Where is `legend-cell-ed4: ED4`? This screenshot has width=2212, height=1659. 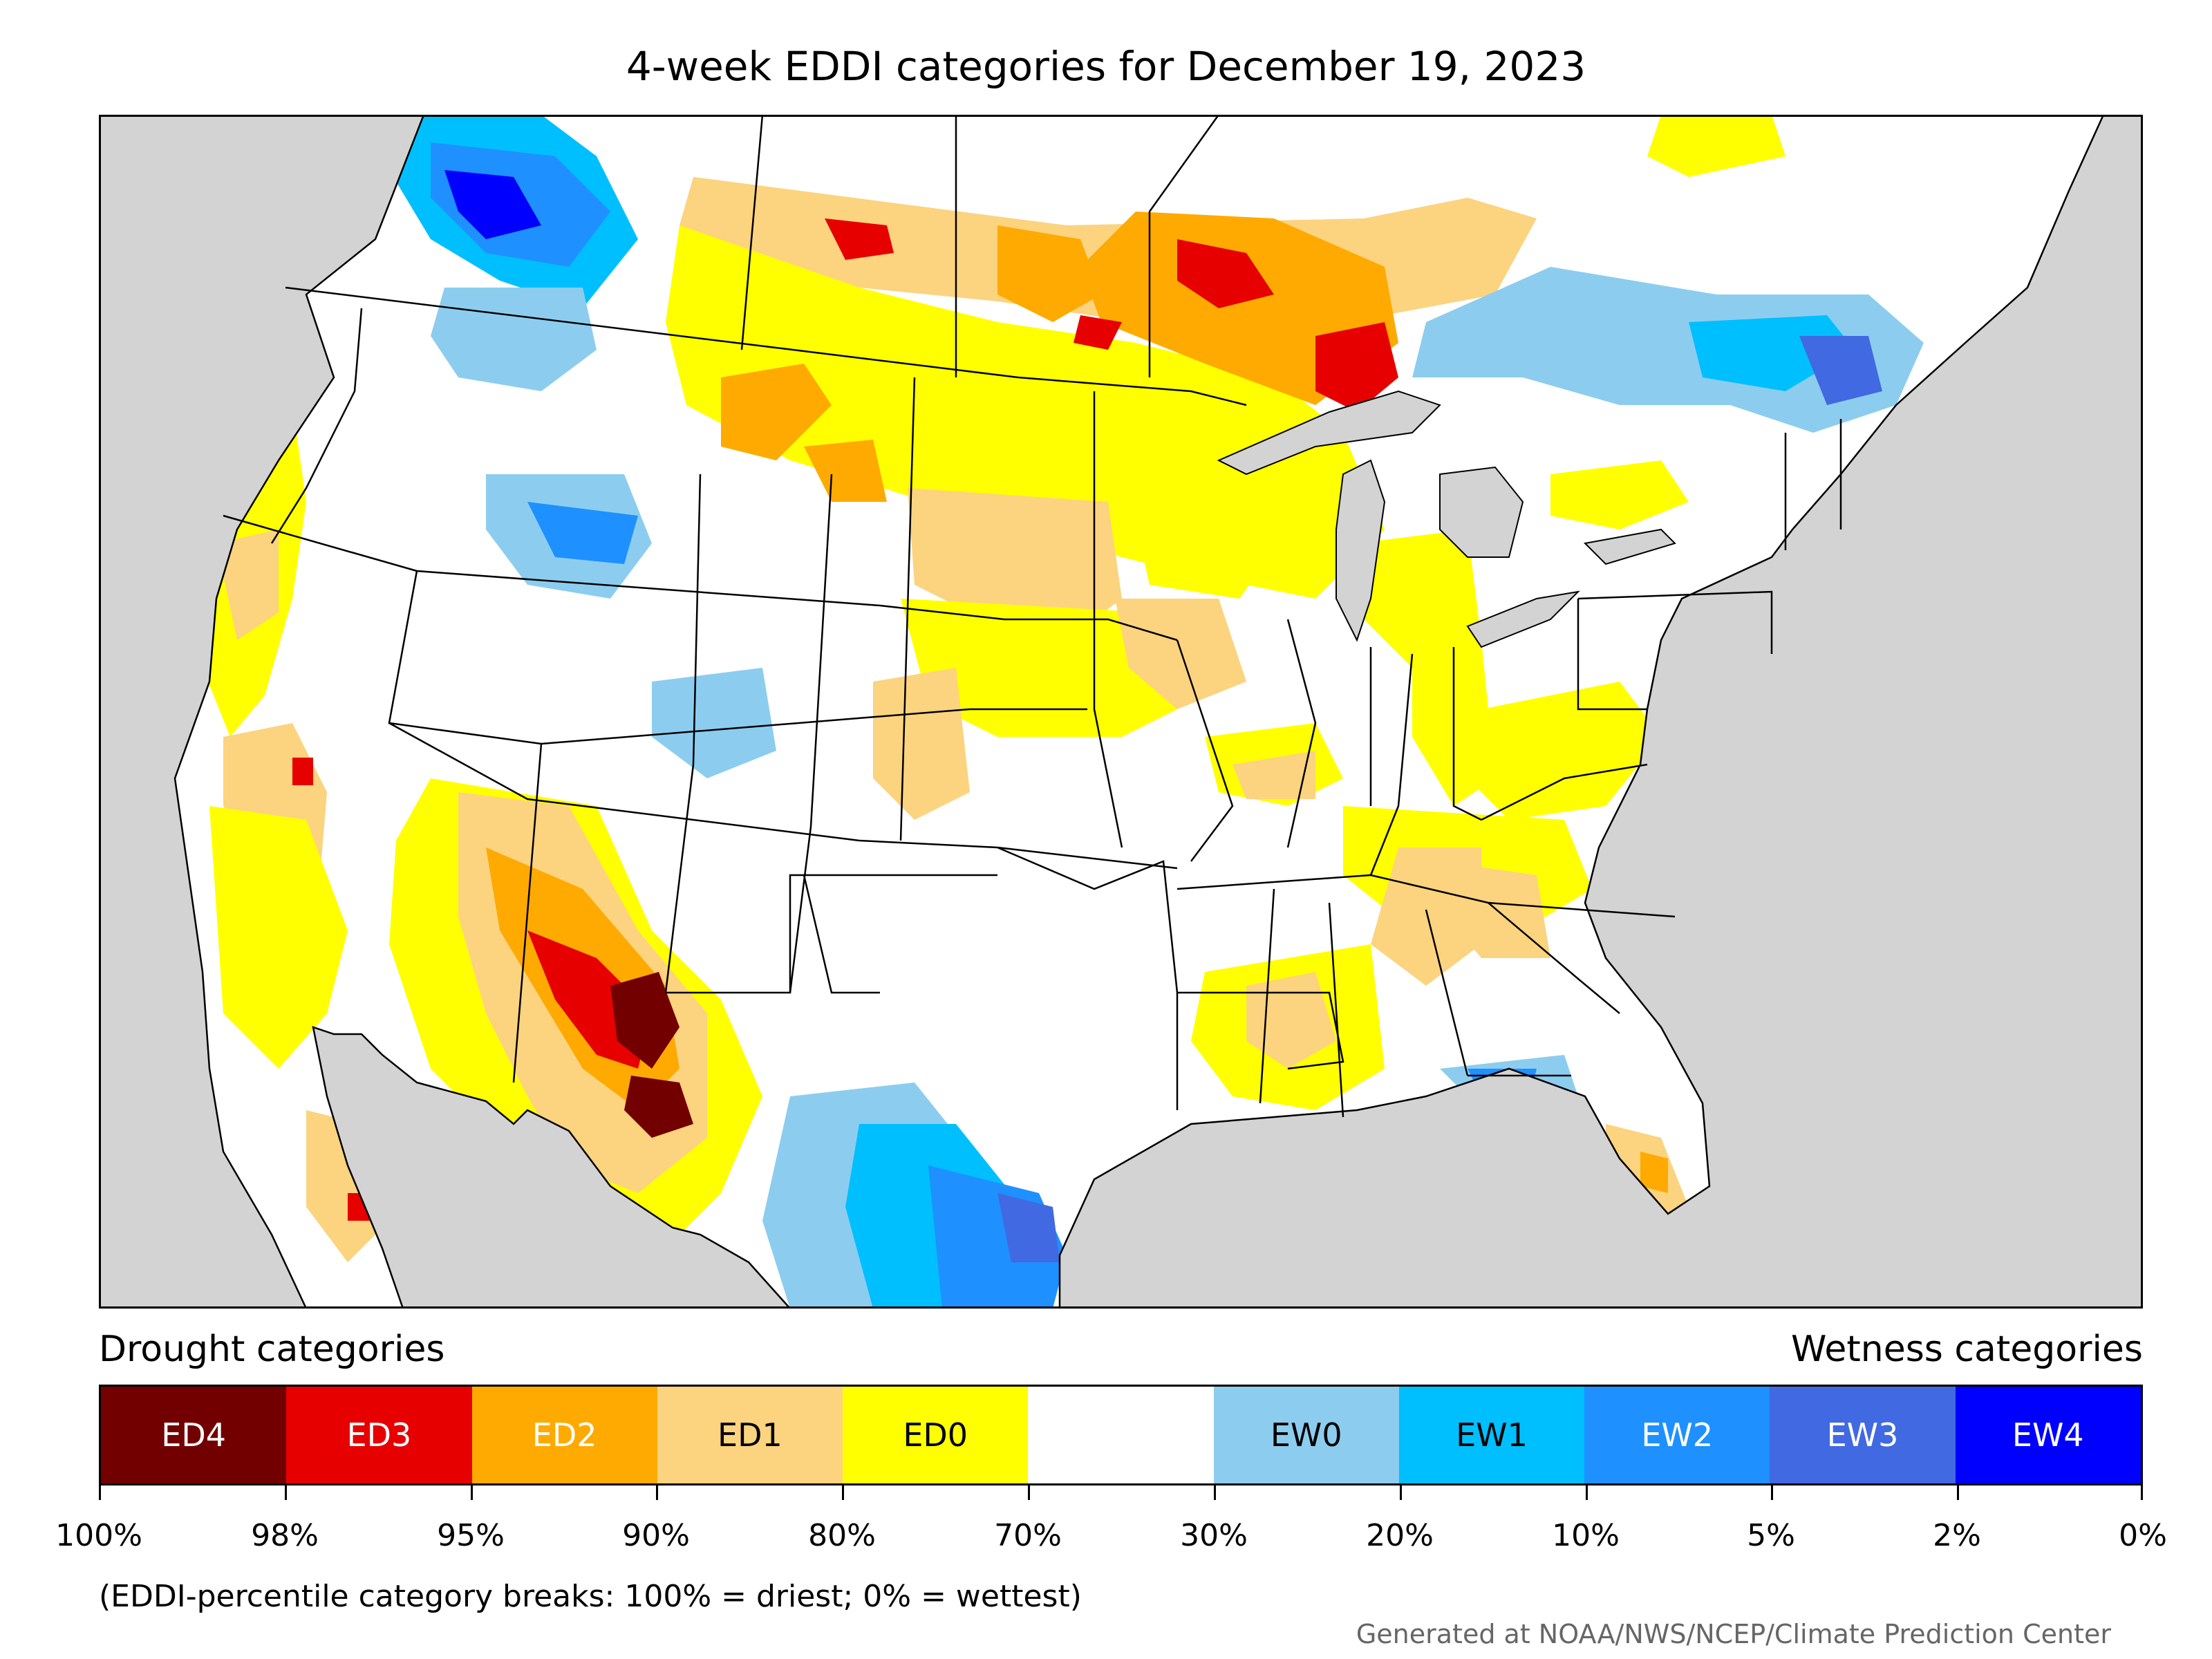
legend-cell-ed4: ED4 is located at coordinates (194, 1435).